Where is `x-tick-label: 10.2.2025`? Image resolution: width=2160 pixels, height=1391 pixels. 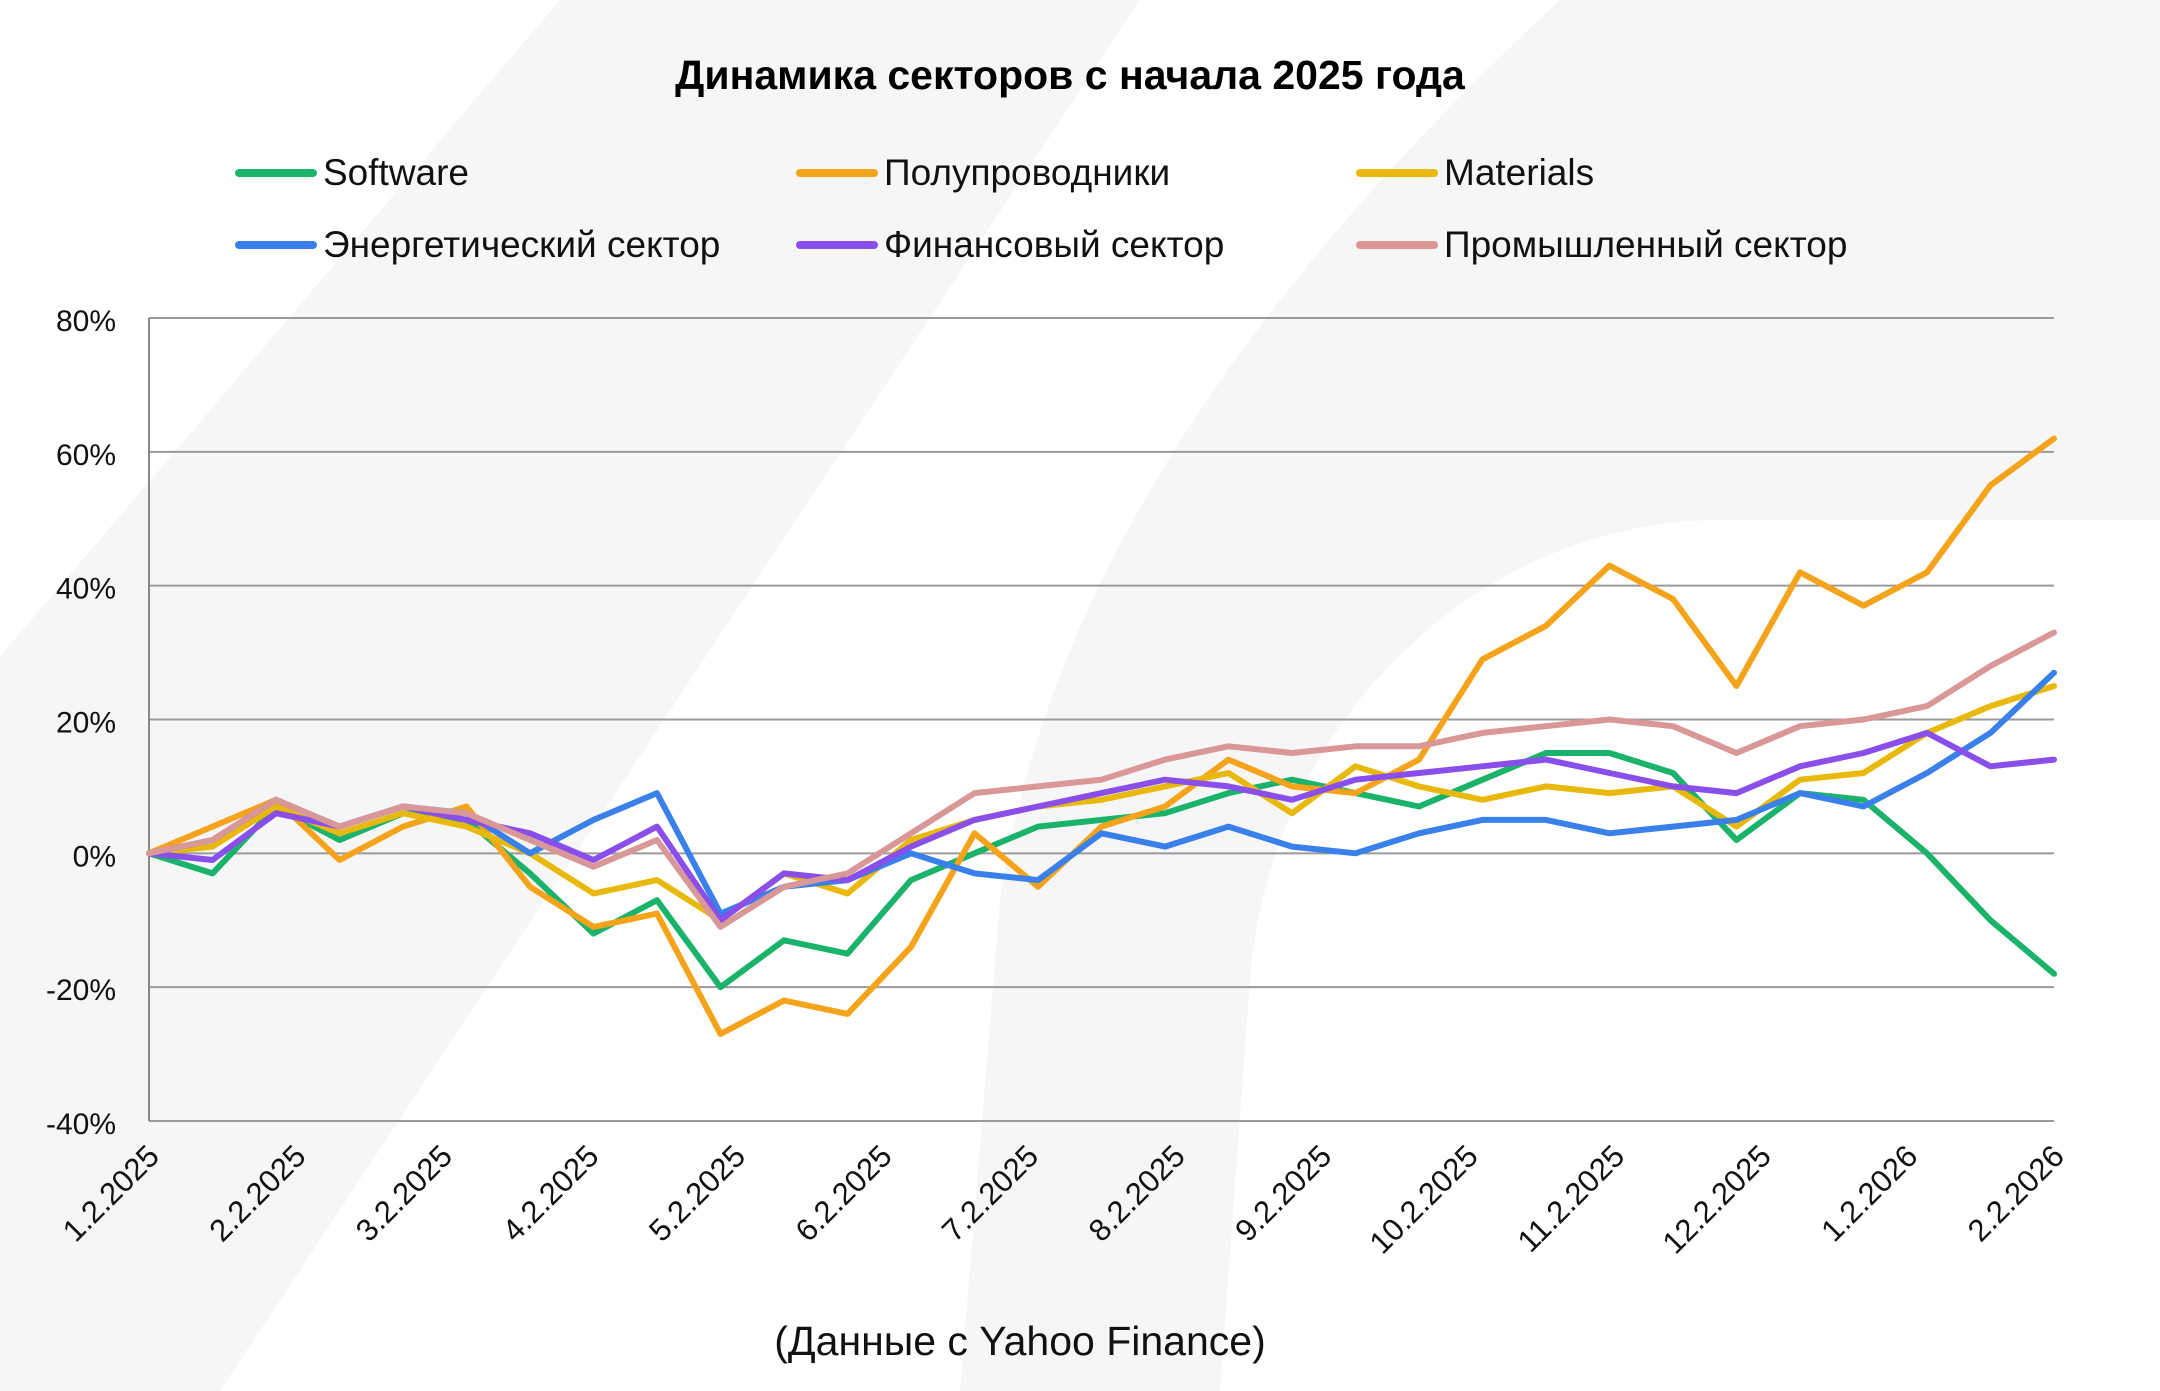
x-tick-label: 10.2.2025 is located at coordinates (1424, 1199).